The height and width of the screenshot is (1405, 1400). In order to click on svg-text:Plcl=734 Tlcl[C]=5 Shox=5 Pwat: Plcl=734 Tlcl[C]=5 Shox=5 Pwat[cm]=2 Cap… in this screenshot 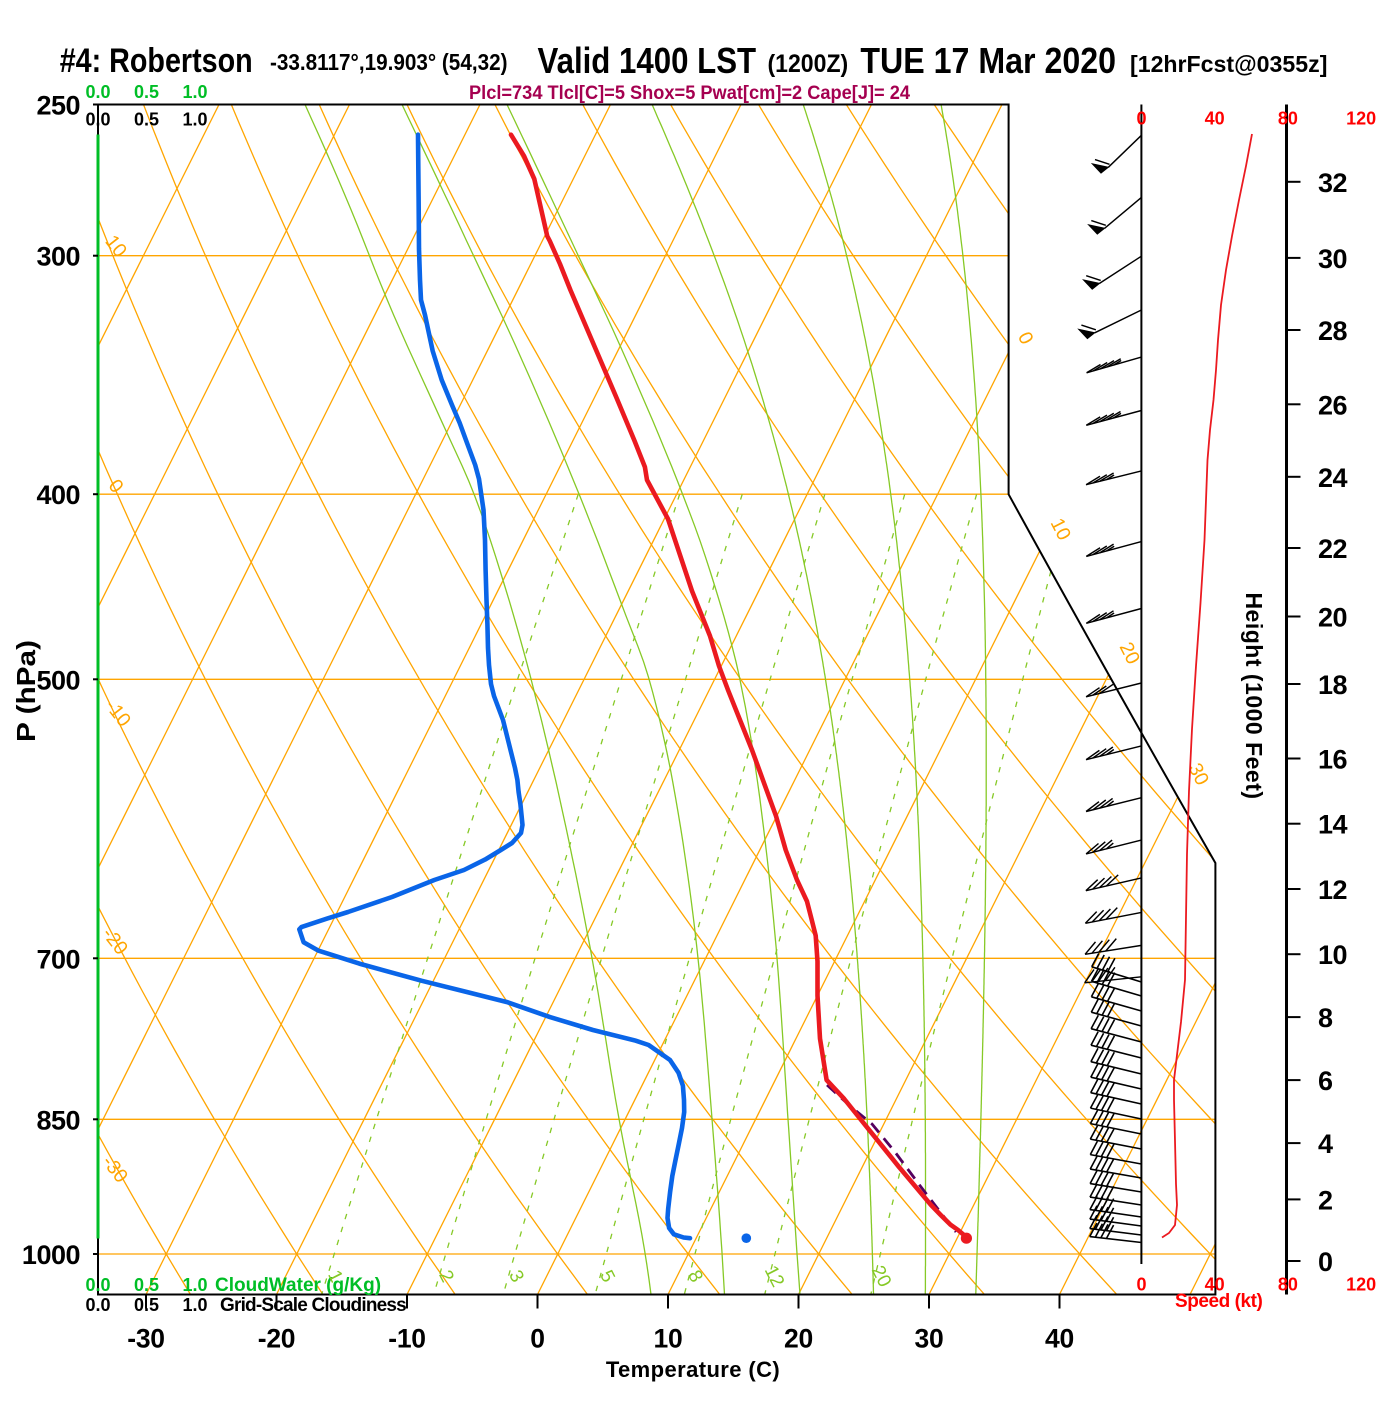, I will do `click(689, 93)`.